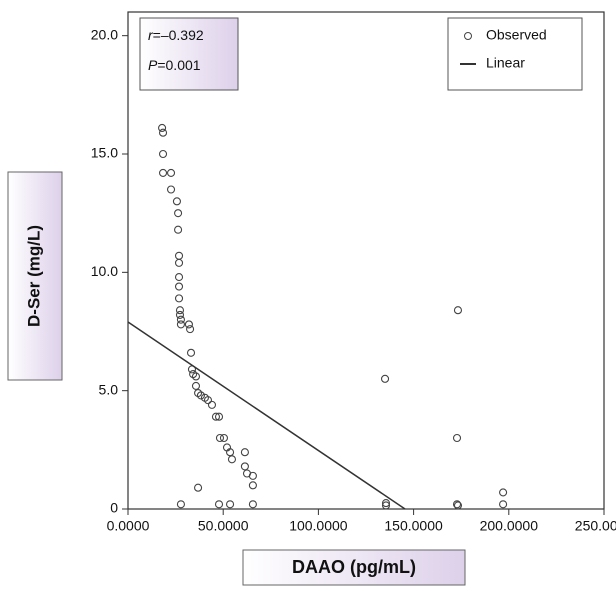 Image resolution: width=616 pixels, height=591 pixels. I want to click on x-axis-label: DAAO (pg/mL), so click(354, 567).